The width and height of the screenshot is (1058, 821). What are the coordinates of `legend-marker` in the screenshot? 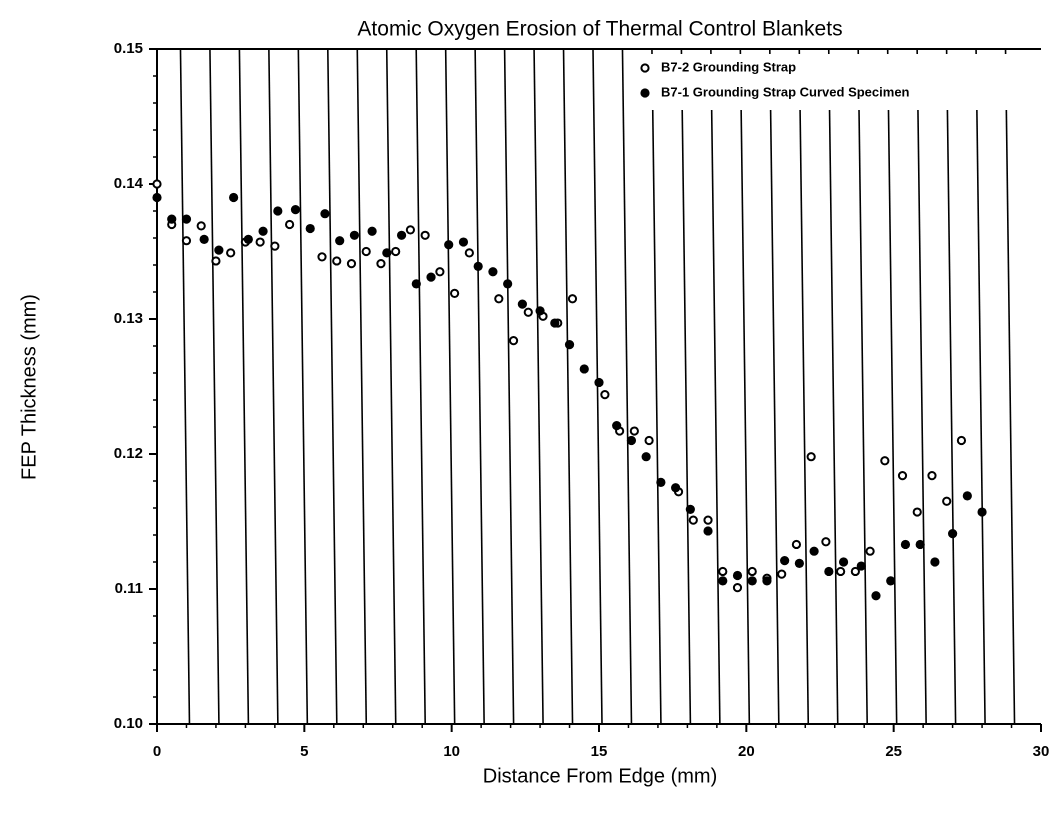 It's located at (645, 68).